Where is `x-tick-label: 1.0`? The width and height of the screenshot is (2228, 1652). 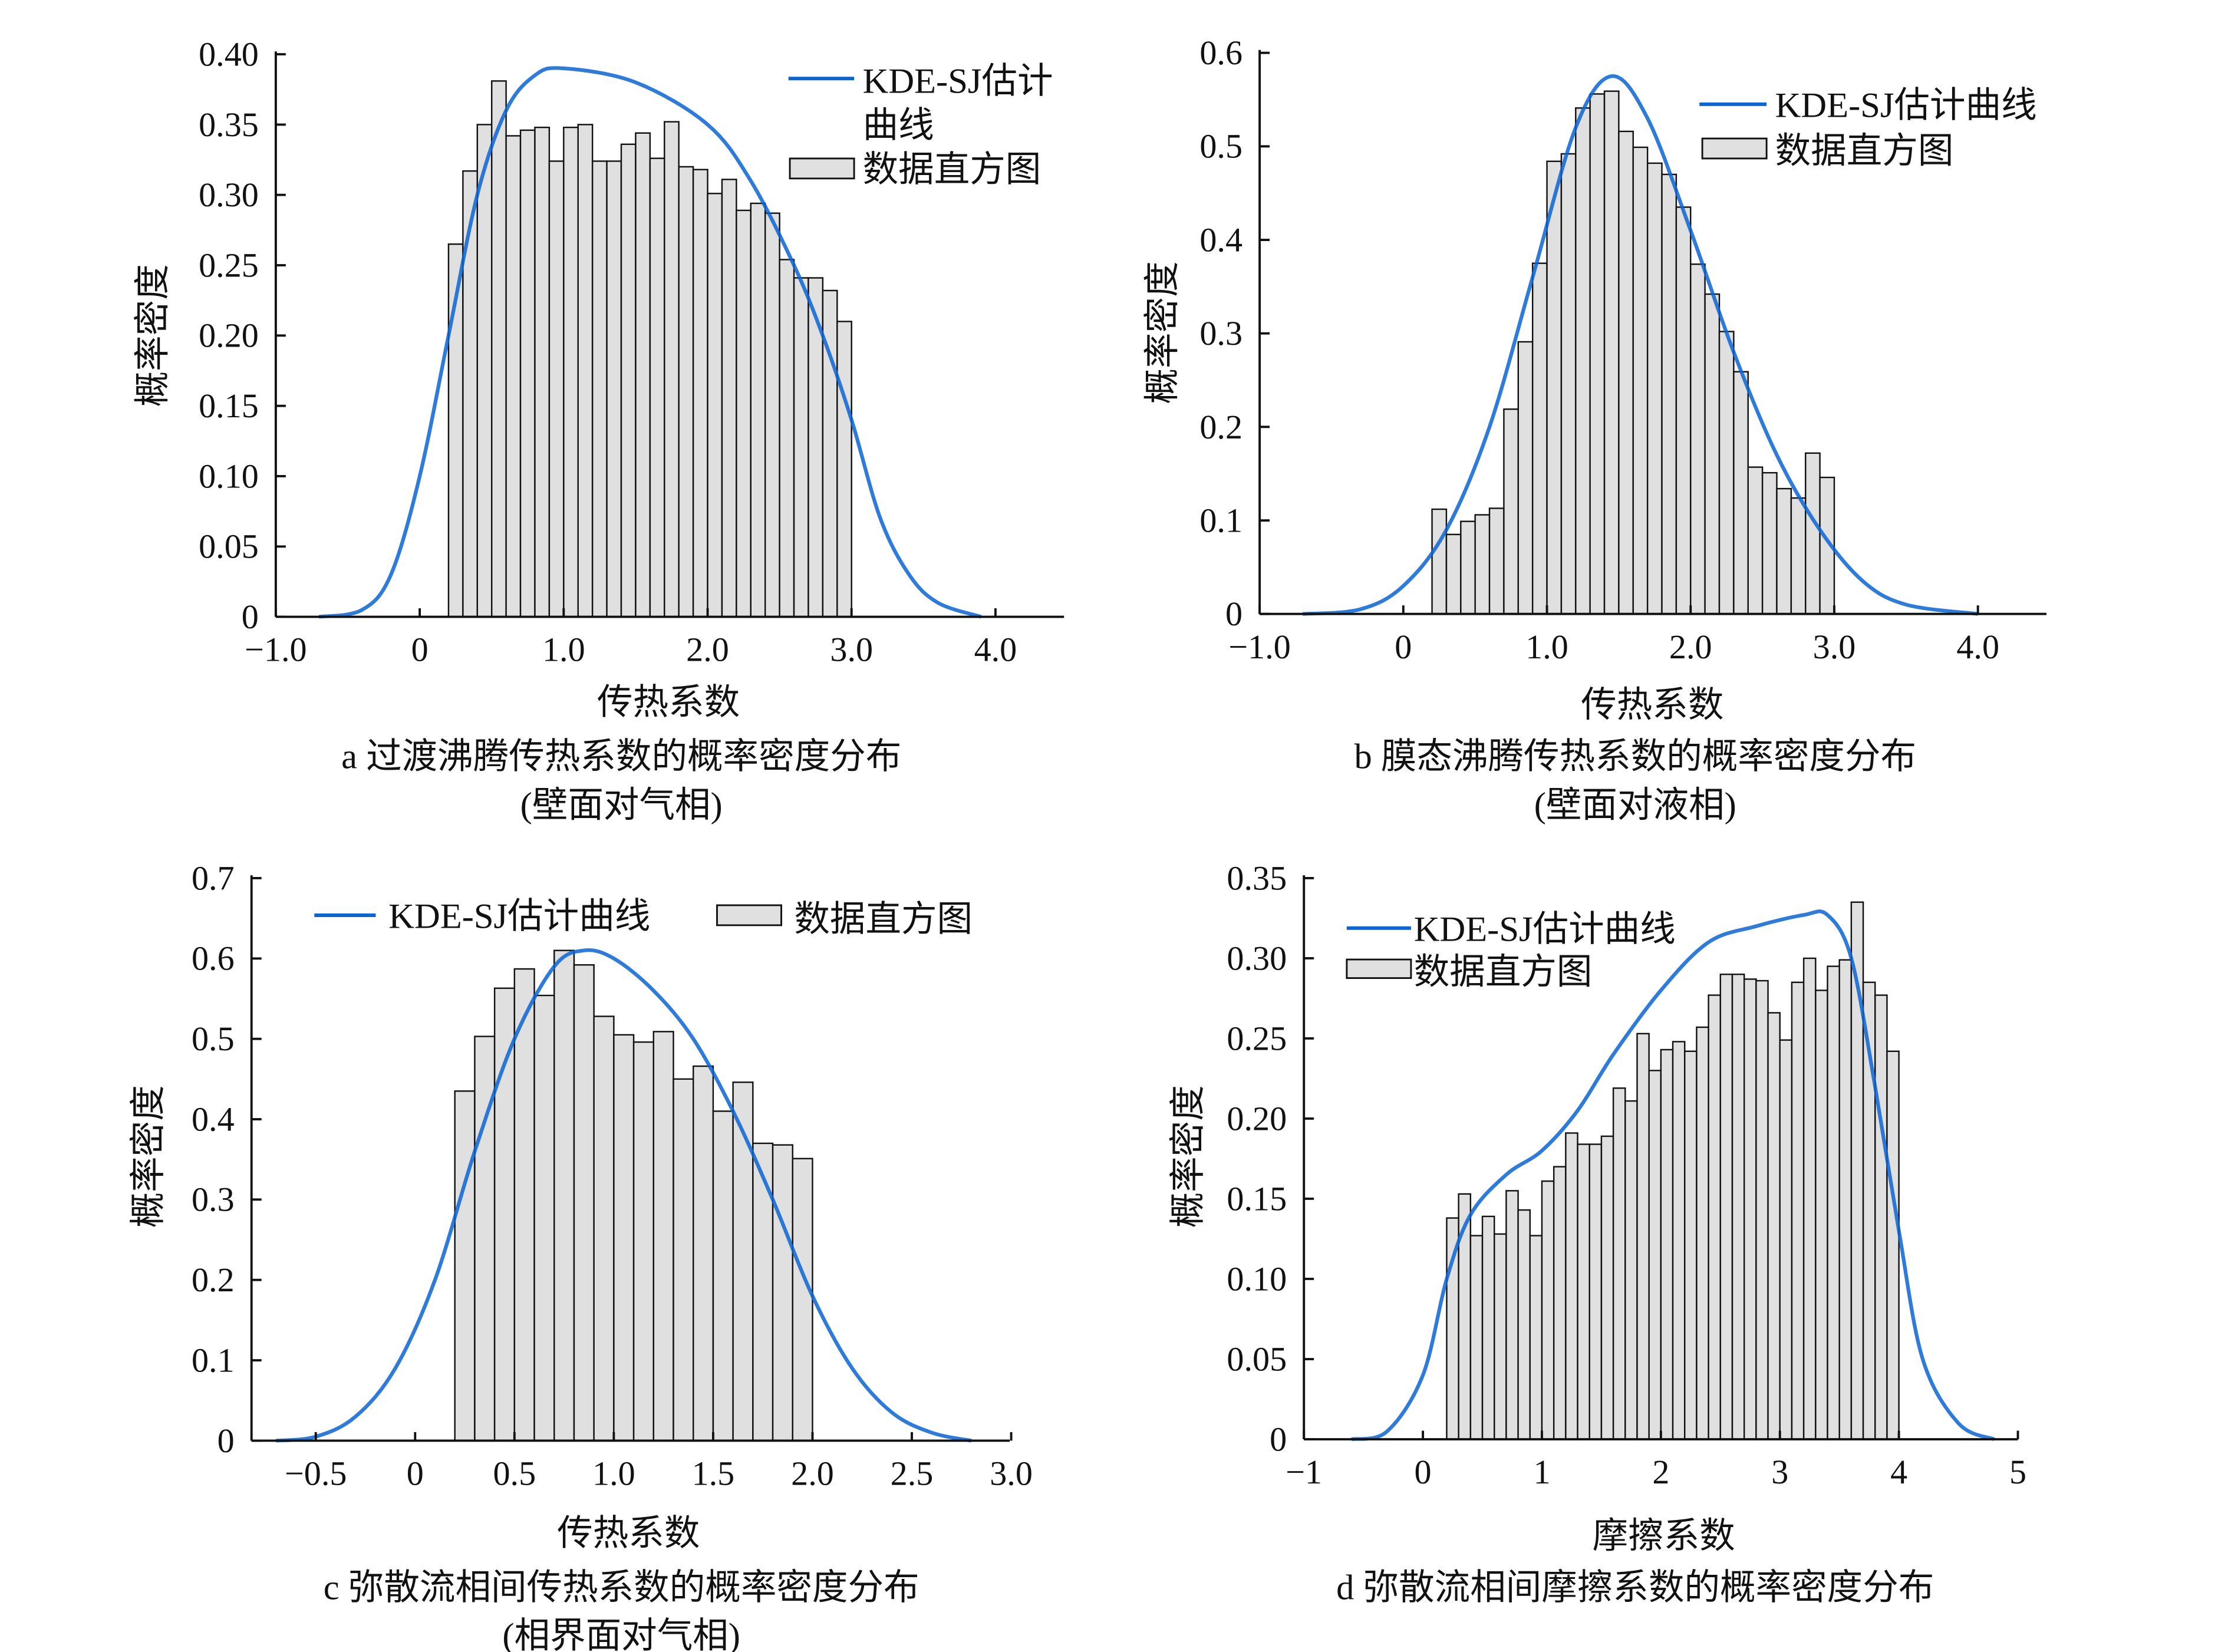
x-tick-label: 1.0 is located at coordinates (1546, 647).